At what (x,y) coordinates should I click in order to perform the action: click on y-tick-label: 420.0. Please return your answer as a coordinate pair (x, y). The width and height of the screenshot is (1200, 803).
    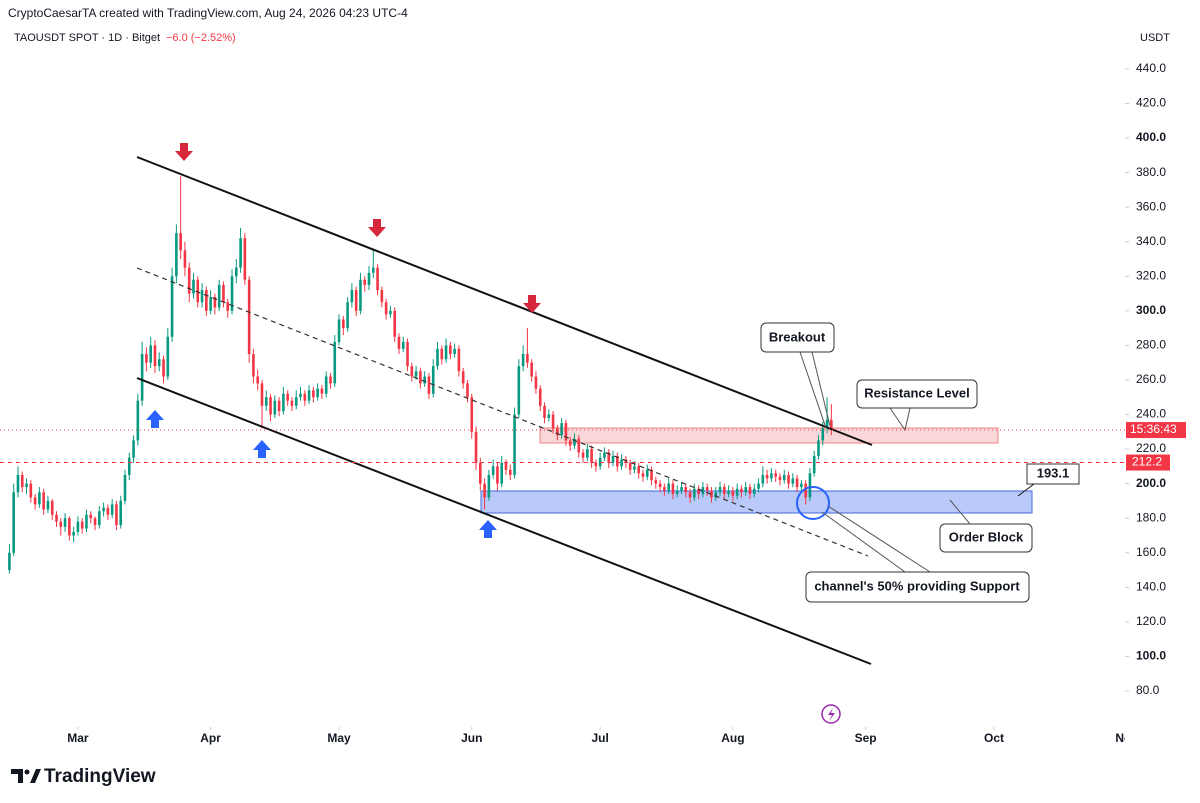
    Looking at the image, I should click on (1151, 103).